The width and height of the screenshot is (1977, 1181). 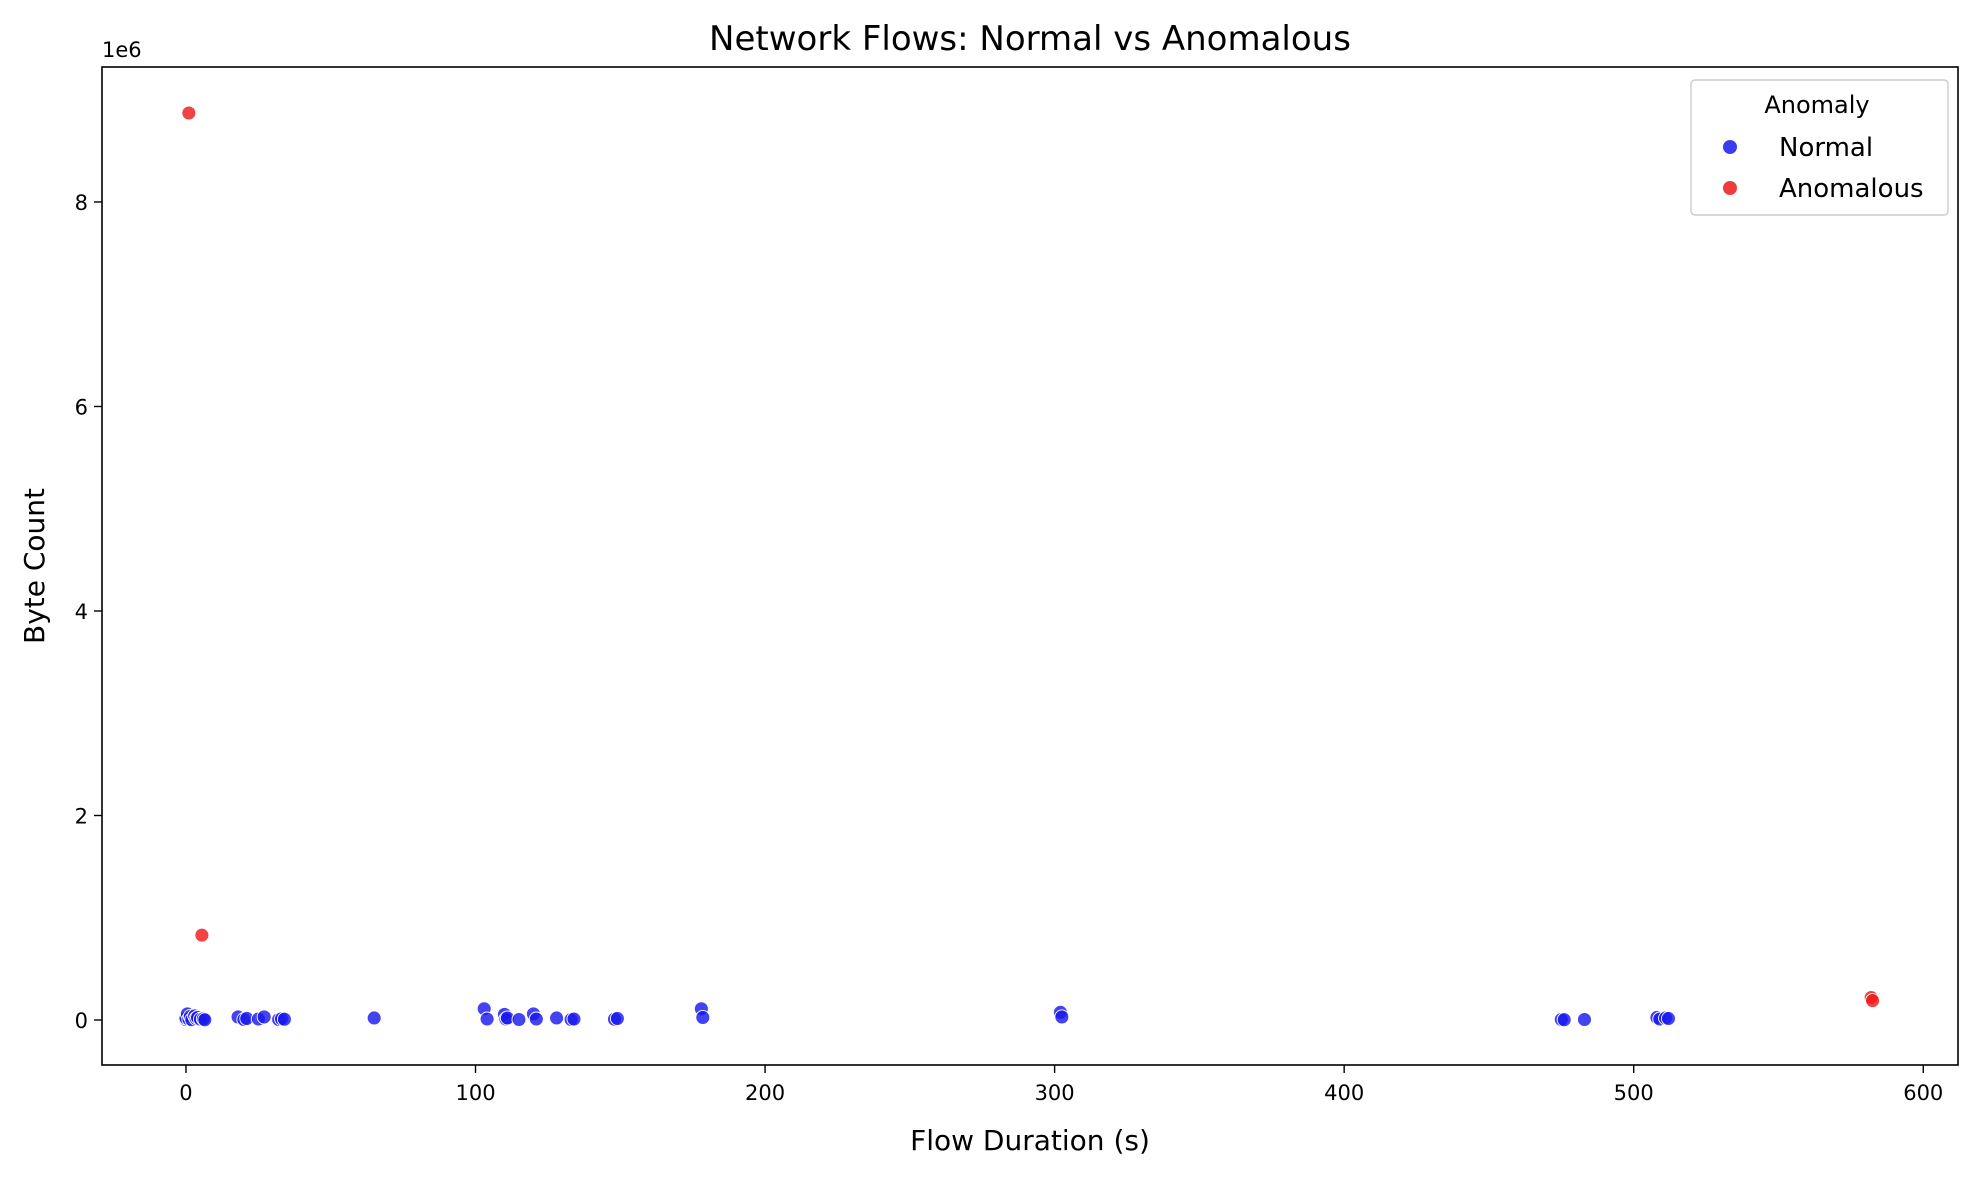 I want to click on x-tick-label-2: 200, so click(x=765, y=1093).